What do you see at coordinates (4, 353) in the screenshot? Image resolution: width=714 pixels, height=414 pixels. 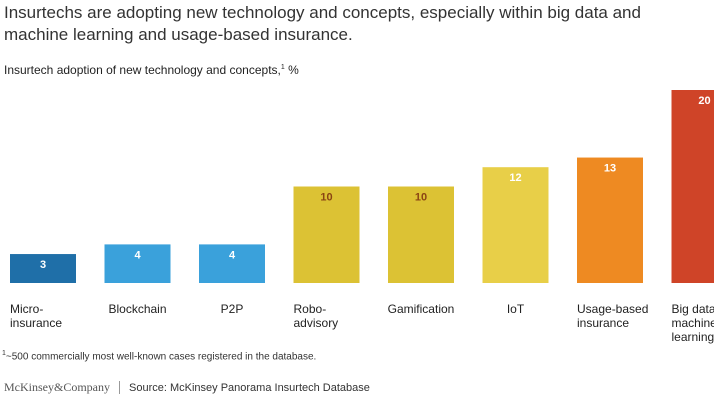 I see `footnote-marker: 1` at bounding box center [4, 353].